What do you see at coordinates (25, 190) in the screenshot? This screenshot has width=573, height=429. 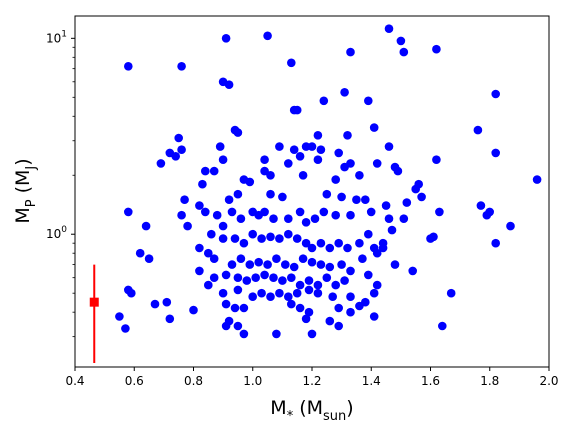 I see `y-axis-label: MP(MJ)` at bounding box center [25, 190].